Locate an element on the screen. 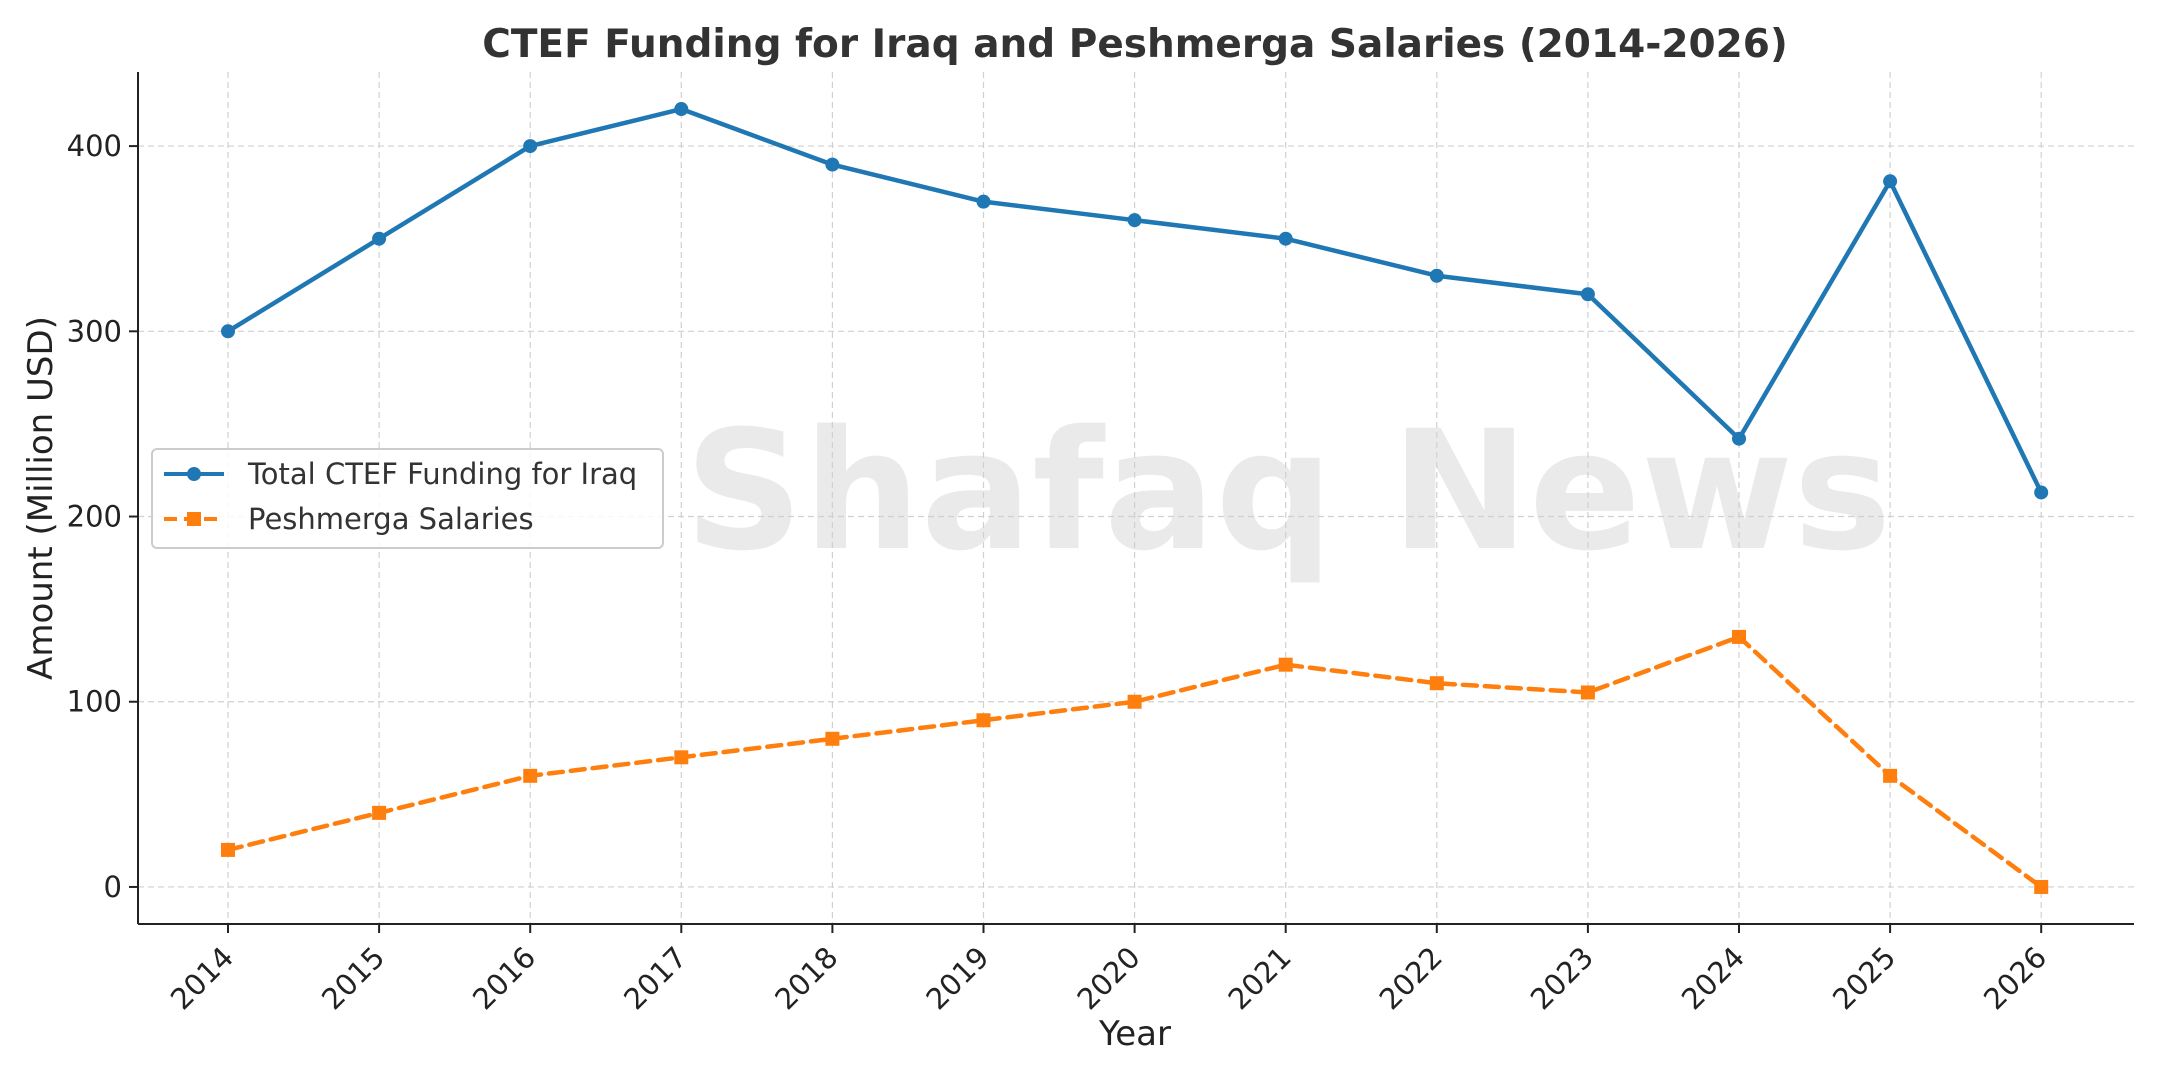 Image resolution: width=2160 pixels, height=1080 pixels. x-tick-label: 2026 is located at coordinates (2015, 978).